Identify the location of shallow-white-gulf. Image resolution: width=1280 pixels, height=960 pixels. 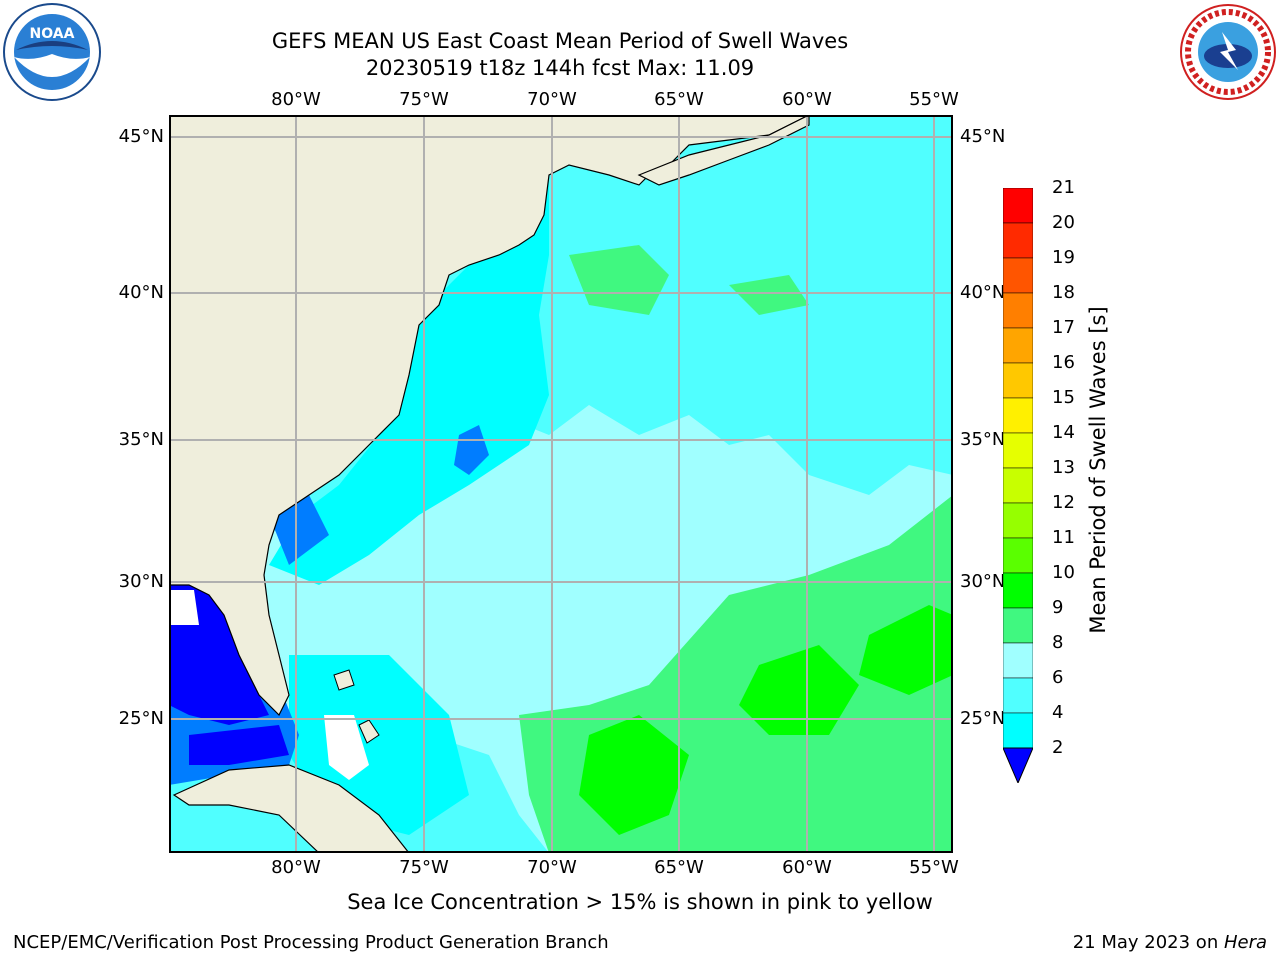
(184, 607).